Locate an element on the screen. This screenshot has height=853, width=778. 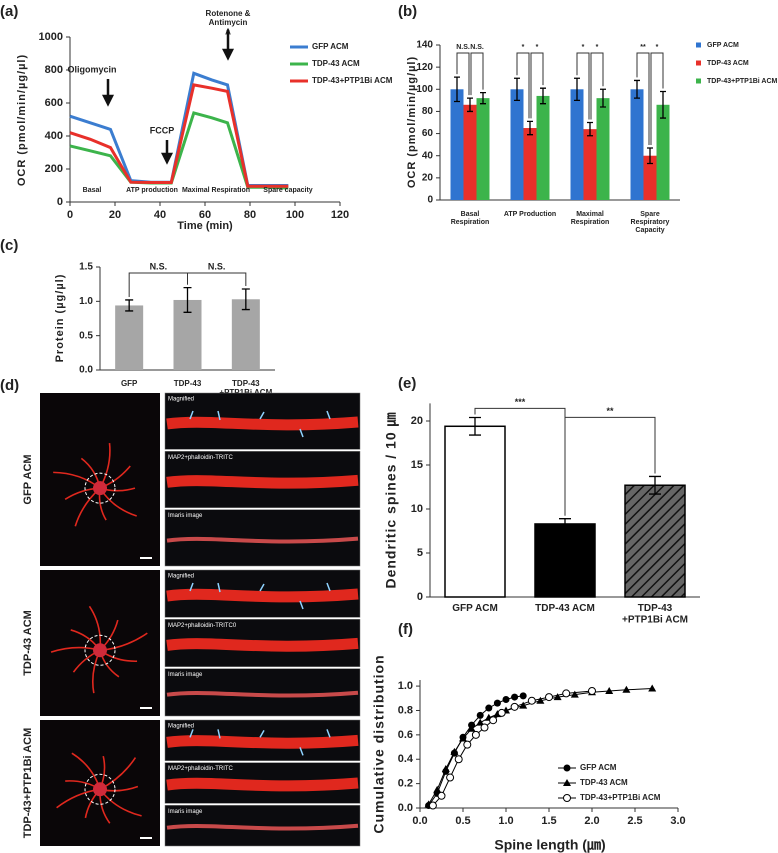
panel-label: (a) is located at coordinates (9, 11).